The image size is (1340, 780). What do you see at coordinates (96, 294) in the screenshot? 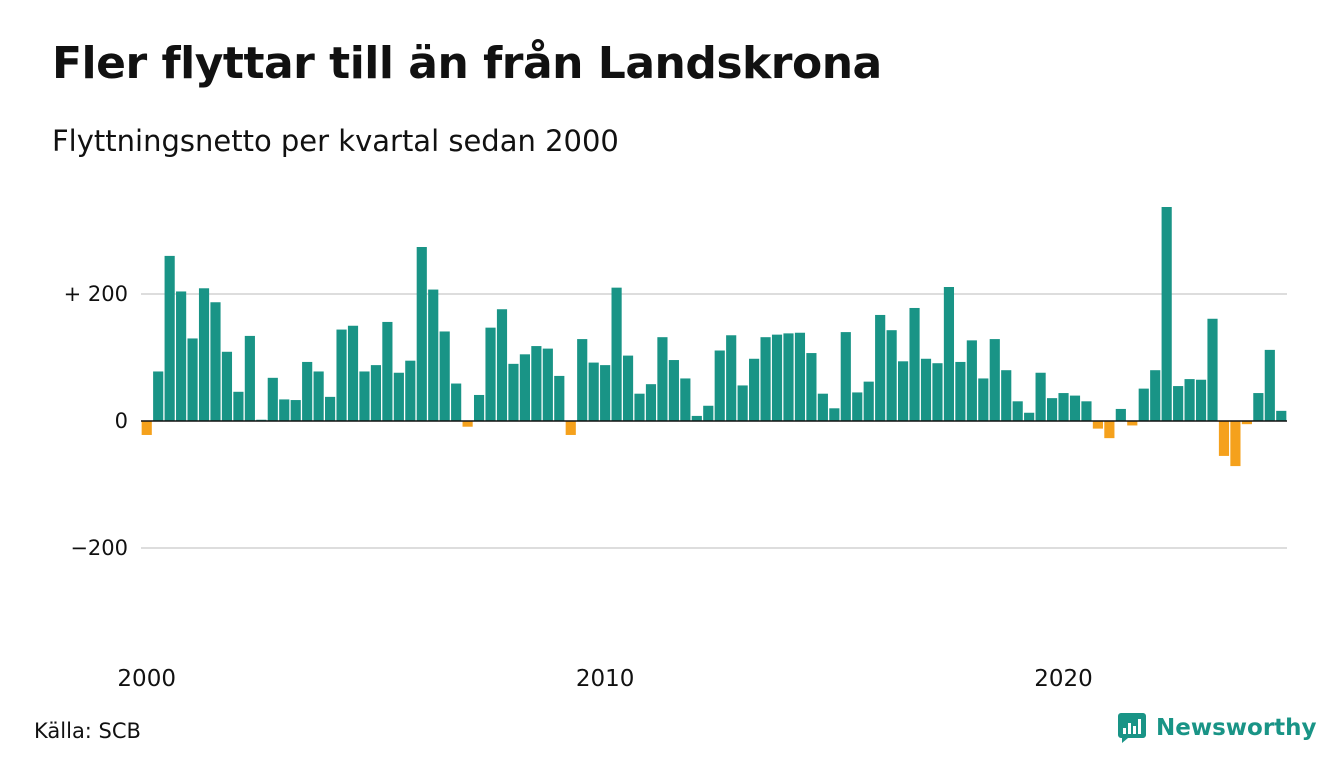
I see `y-tick-label: + 200` at bounding box center [96, 294].